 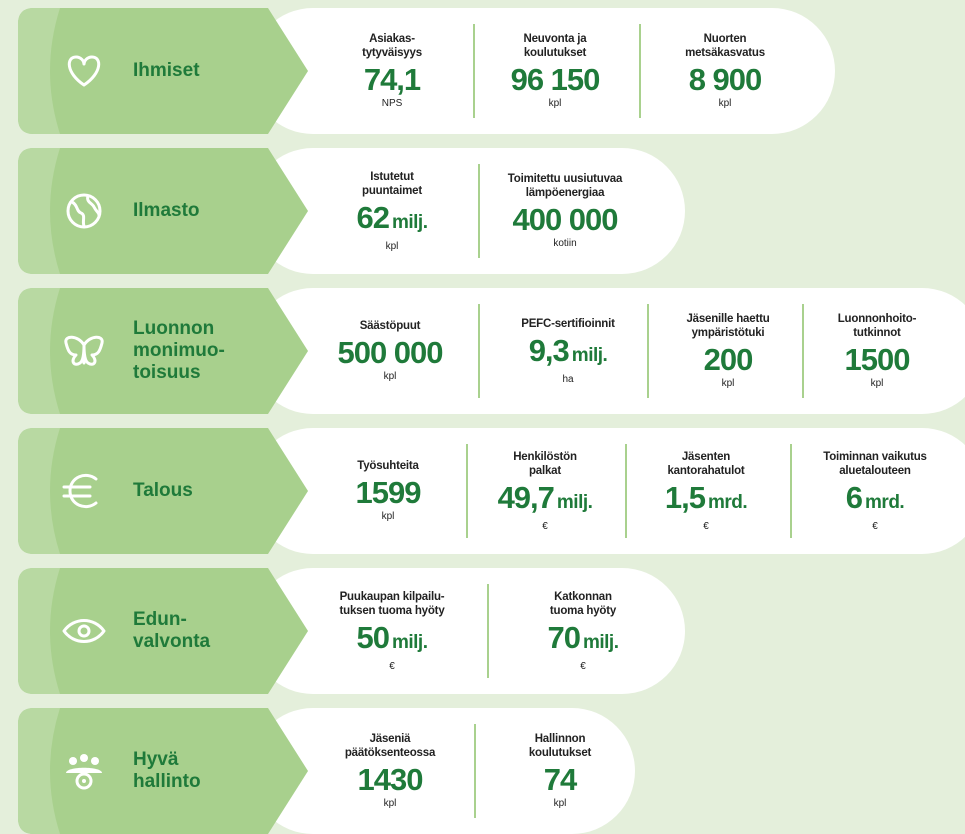 What do you see at coordinates (545, 470) in the screenshot?
I see `metric-label-line: palkat` at bounding box center [545, 470].